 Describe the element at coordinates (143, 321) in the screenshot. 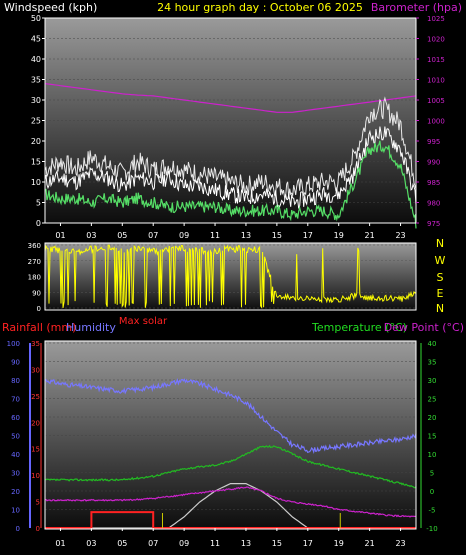

I see `max-solar-label: Max solar` at that location.